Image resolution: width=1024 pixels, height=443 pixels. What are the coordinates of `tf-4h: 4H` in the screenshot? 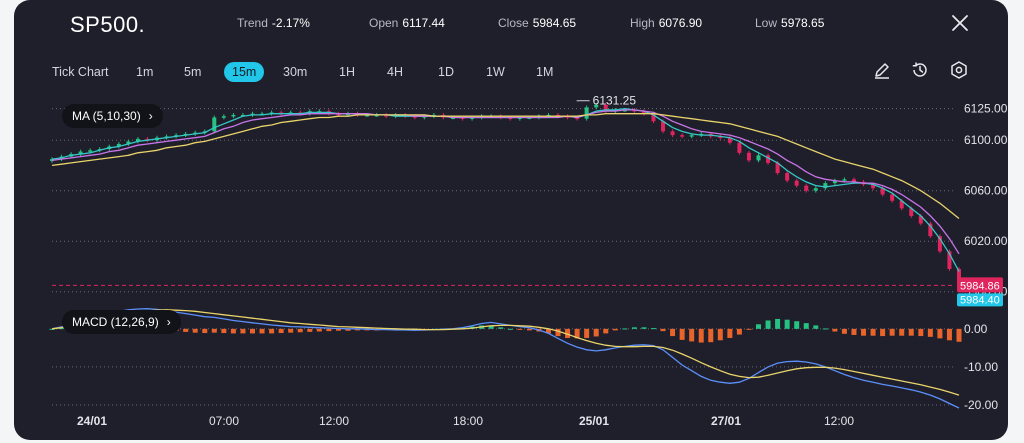 It's located at (395, 72).